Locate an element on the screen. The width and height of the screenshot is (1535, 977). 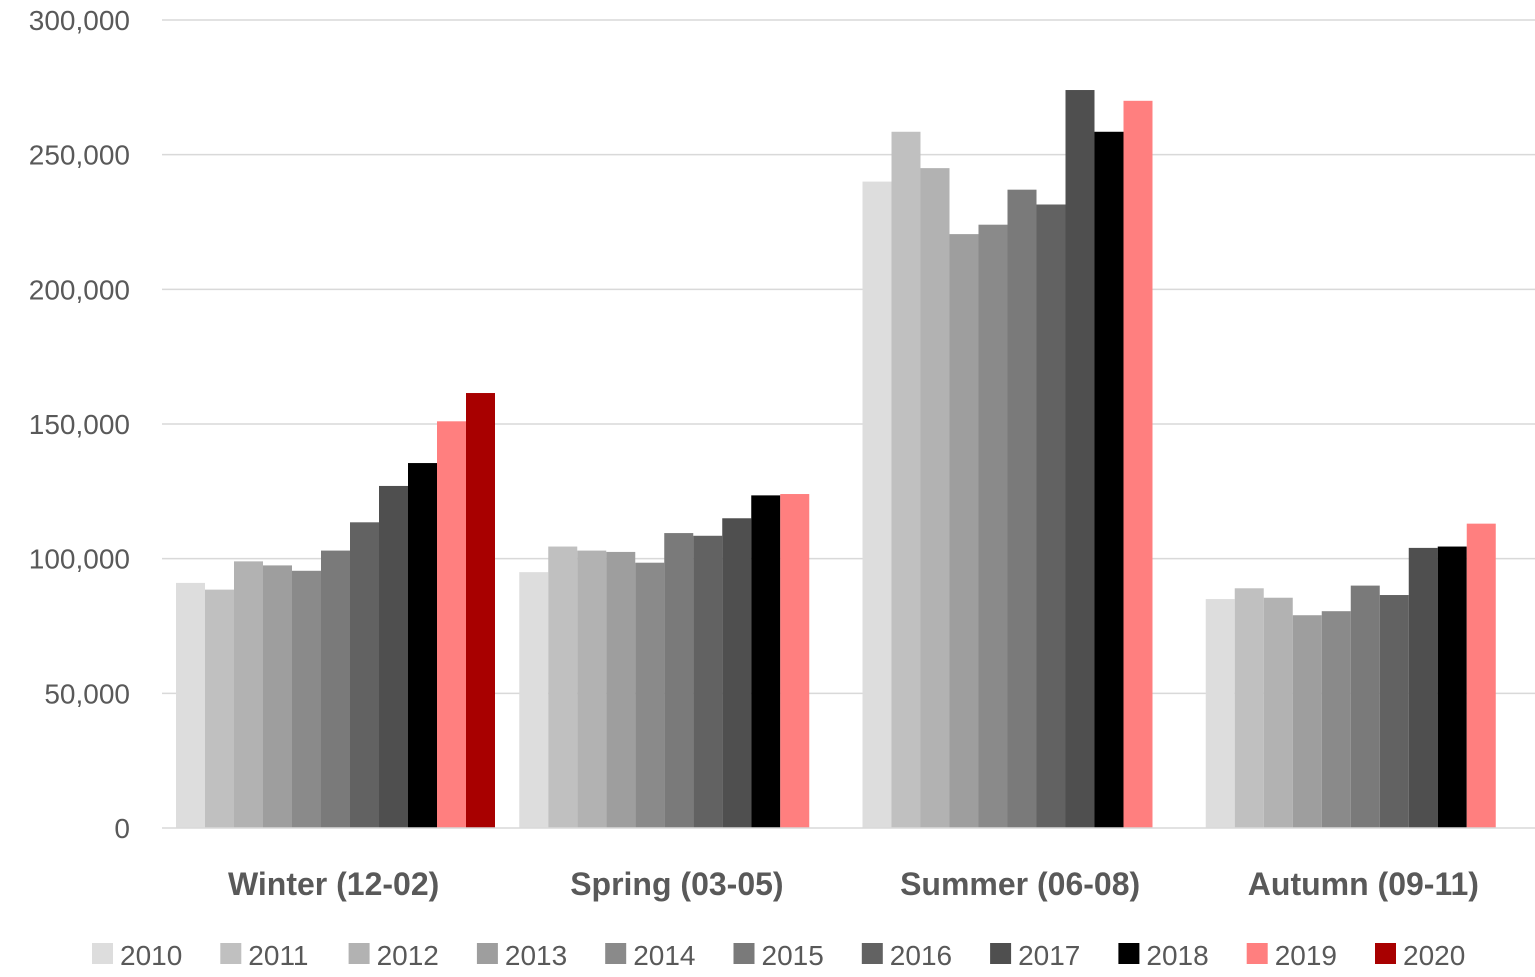
y-tick-label: 250,000 is located at coordinates (79, 155).